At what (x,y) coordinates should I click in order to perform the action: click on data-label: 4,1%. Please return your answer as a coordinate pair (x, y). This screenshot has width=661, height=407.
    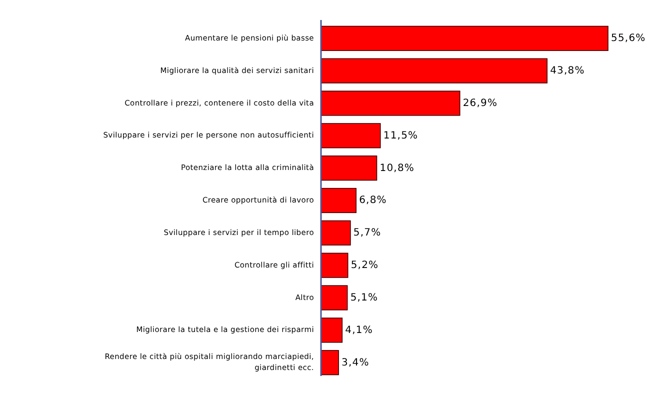
    Looking at the image, I should click on (359, 330).